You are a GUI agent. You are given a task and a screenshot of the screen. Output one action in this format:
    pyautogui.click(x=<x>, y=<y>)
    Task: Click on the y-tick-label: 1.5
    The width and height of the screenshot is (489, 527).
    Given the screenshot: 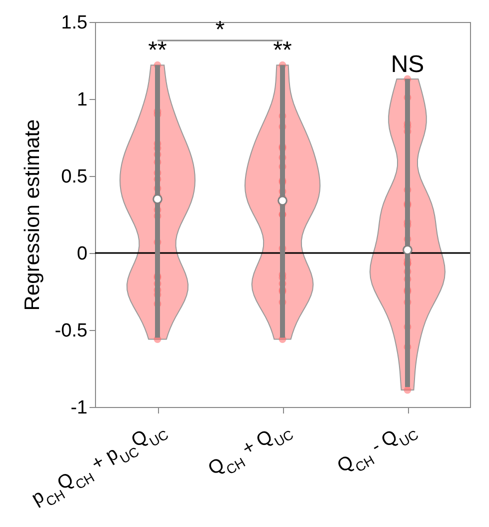 What is the action you would take?
    pyautogui.click(x=74, y=23)
    